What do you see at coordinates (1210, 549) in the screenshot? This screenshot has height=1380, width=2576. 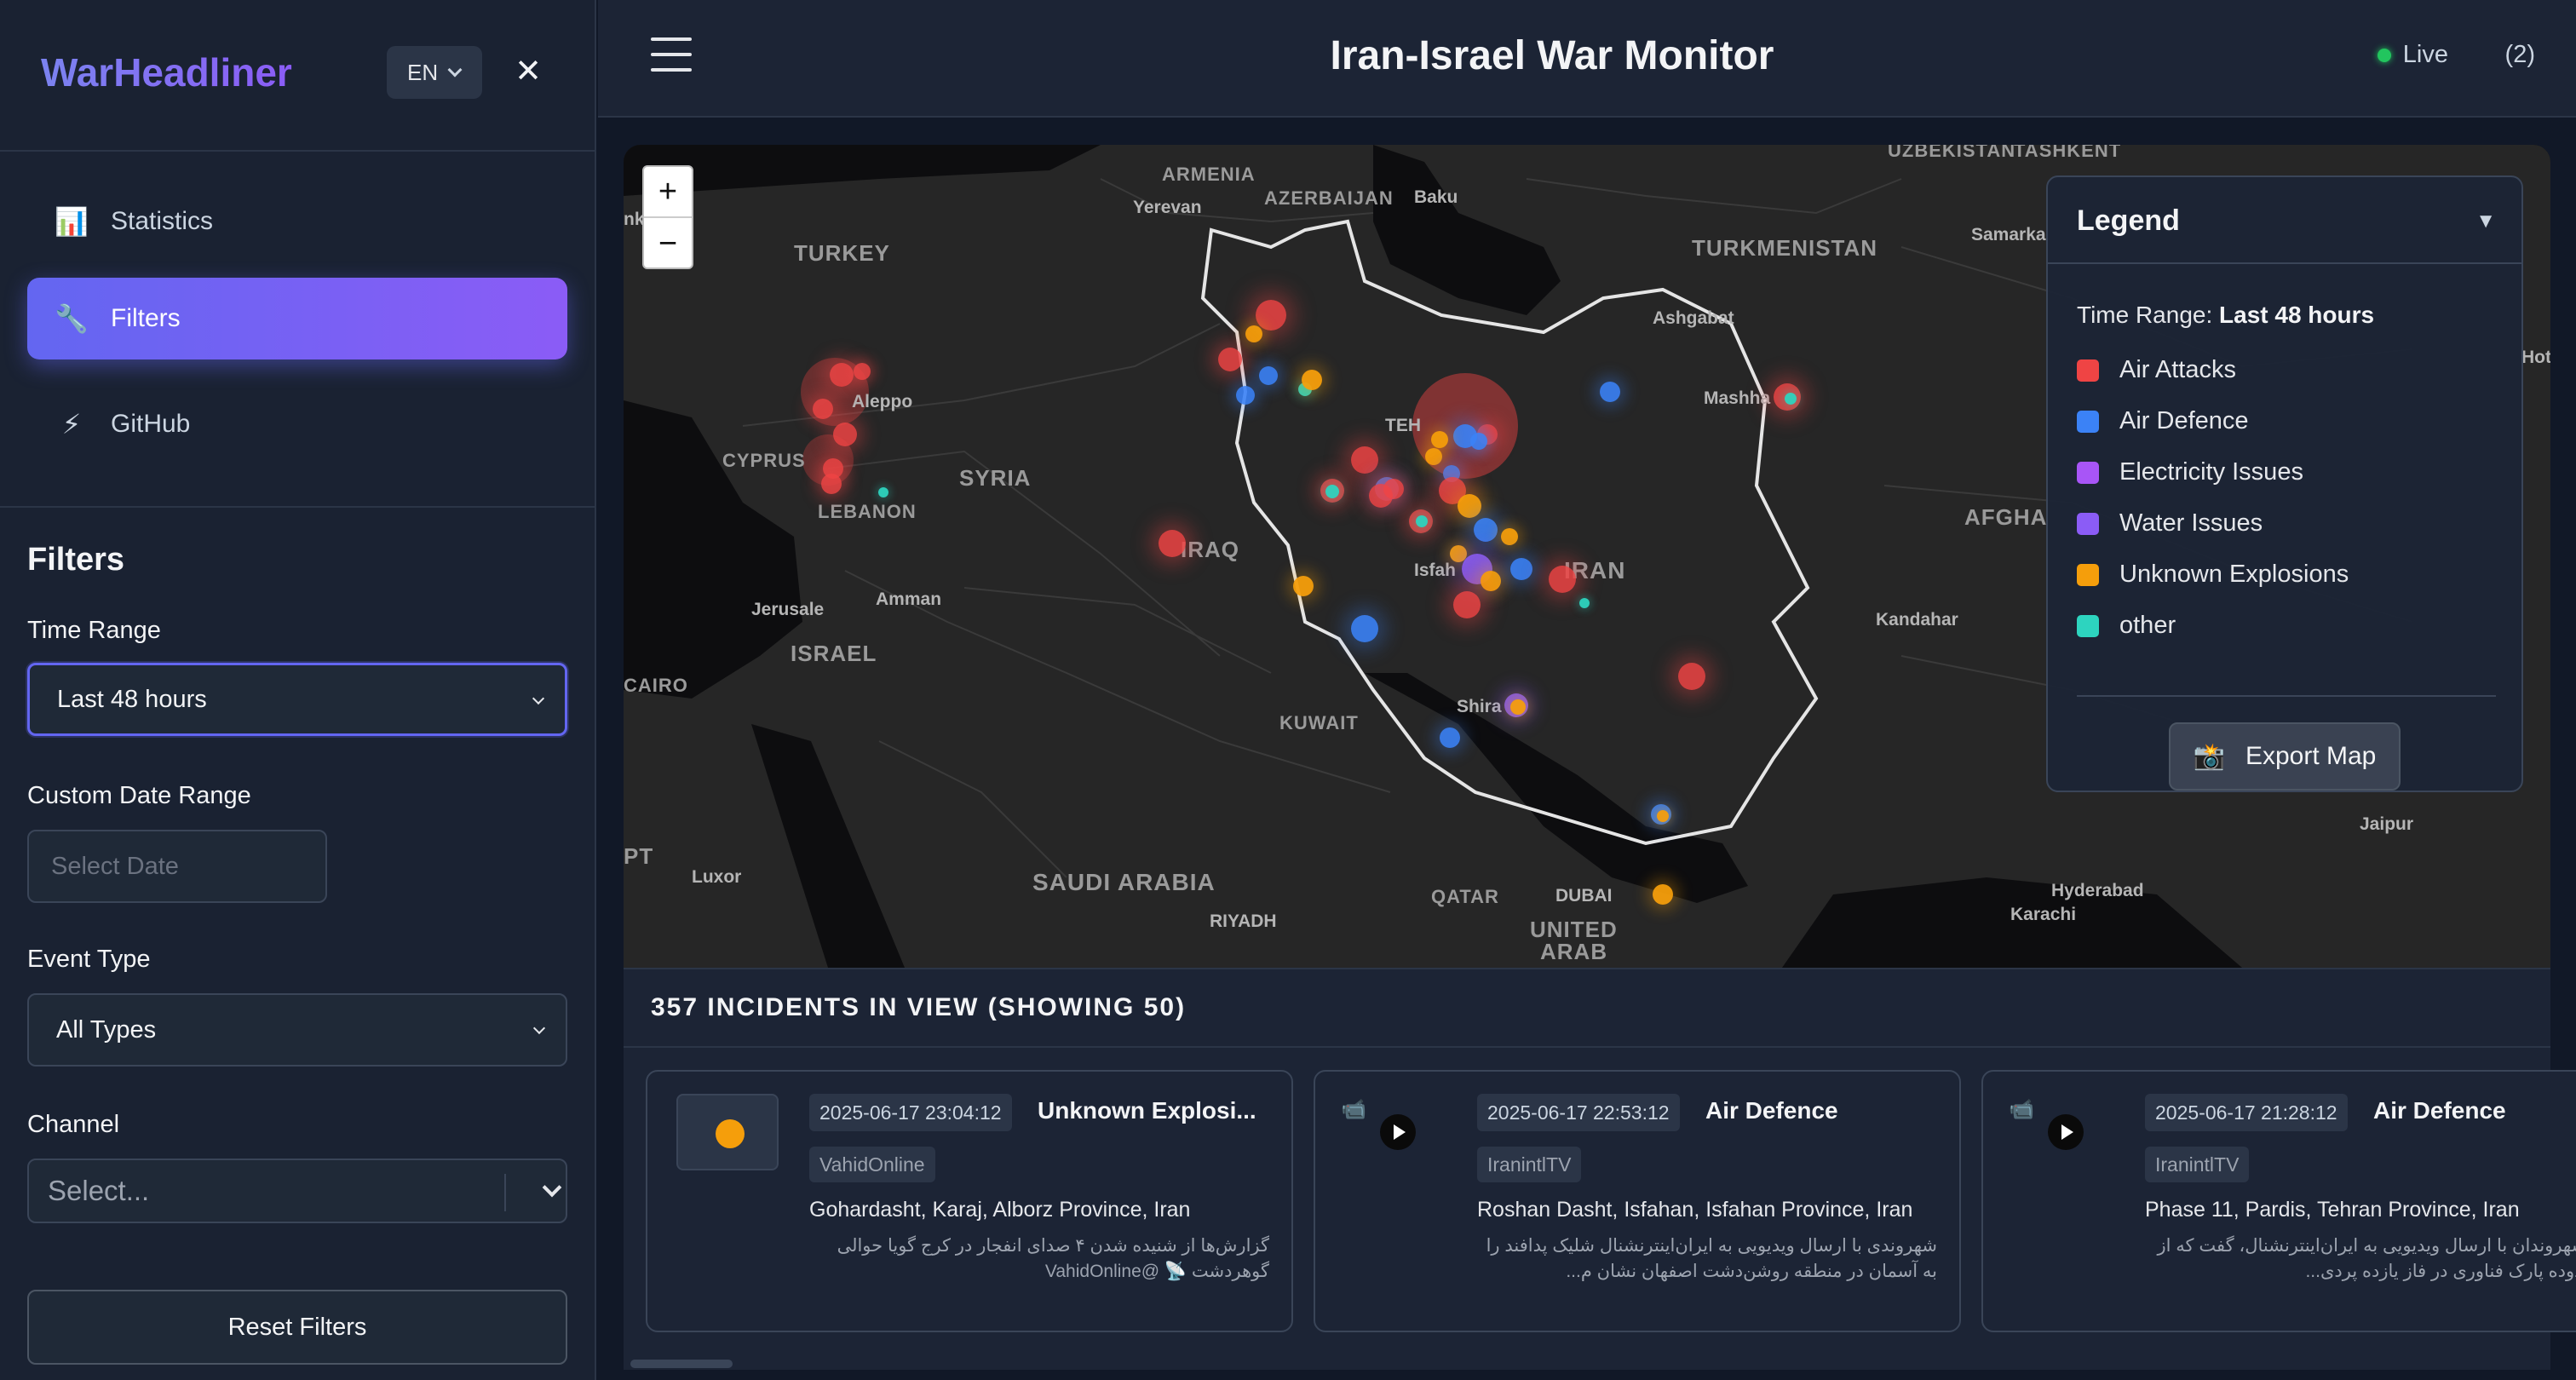 I see `map-label-country: IRAQ` at bounding box center [1210, 549].